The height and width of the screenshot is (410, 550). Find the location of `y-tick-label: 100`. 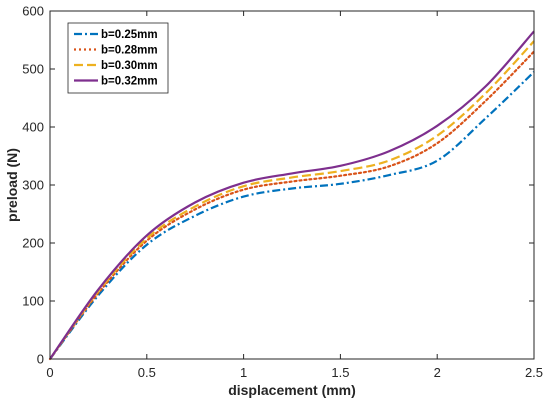

y-tick-label: 100 is located at coordinates (33, 301).